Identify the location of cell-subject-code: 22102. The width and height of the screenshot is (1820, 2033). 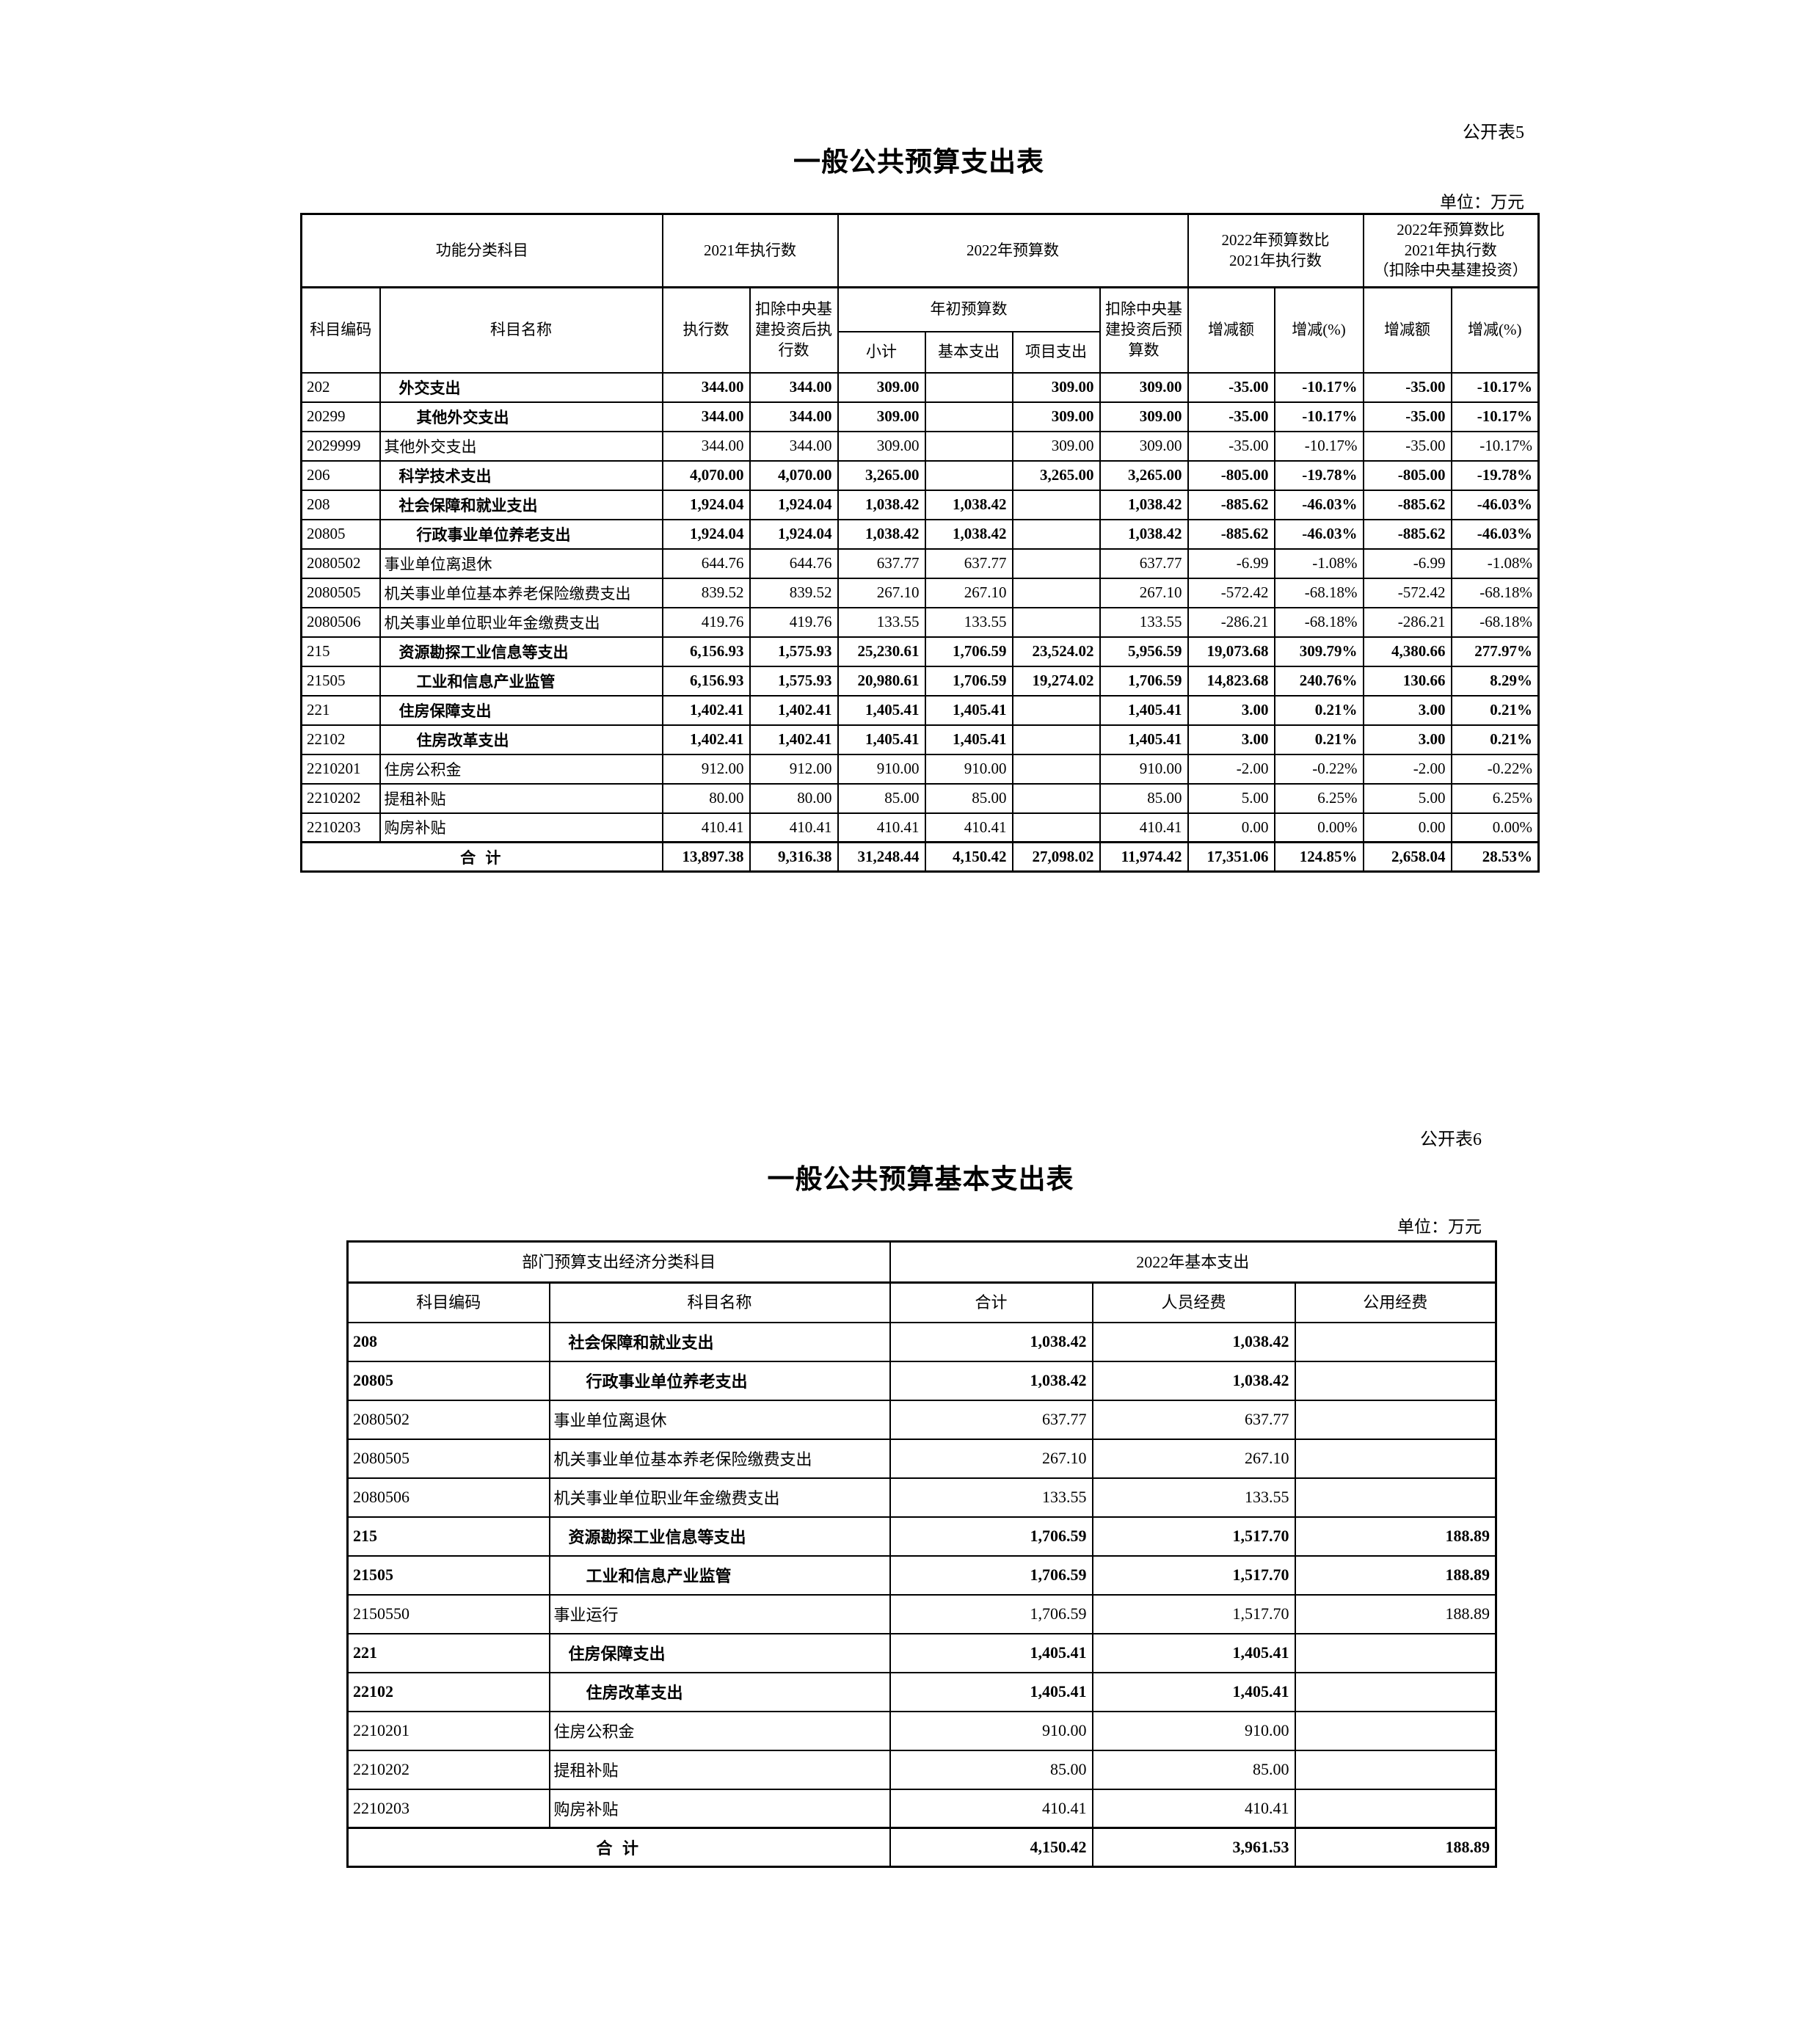
(448, 1691).